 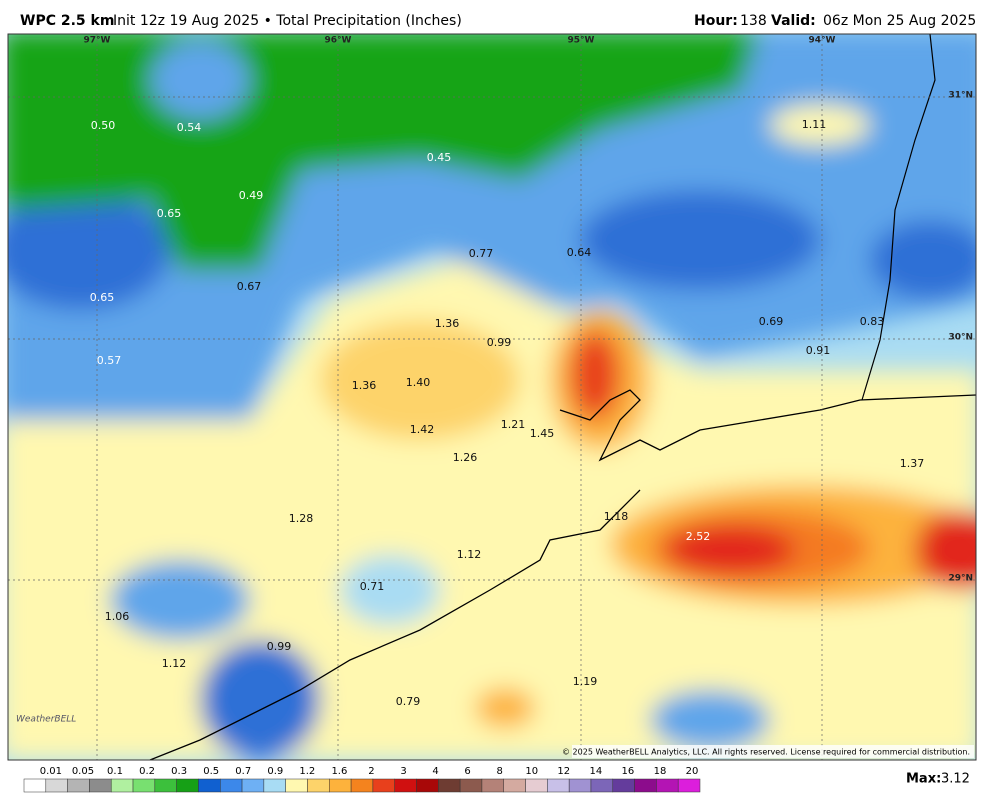 I want to click on legend-label: 0.5, so click(x=211, y=771).